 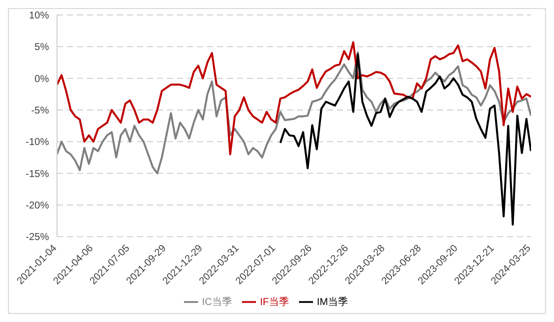 What do you see at coordinates (38, 142) in the screenshot?
I see `y-tick-label: -10%` at bounding box center [38, 142].